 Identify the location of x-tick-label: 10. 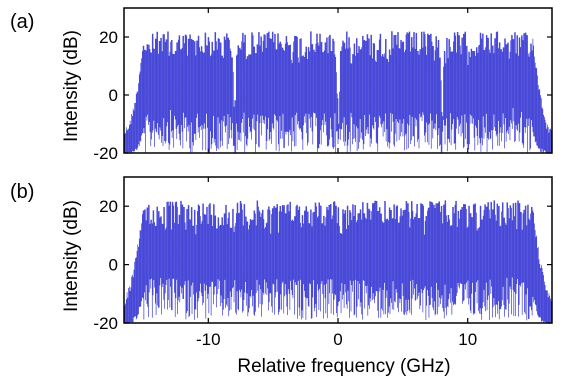
(467, 339).